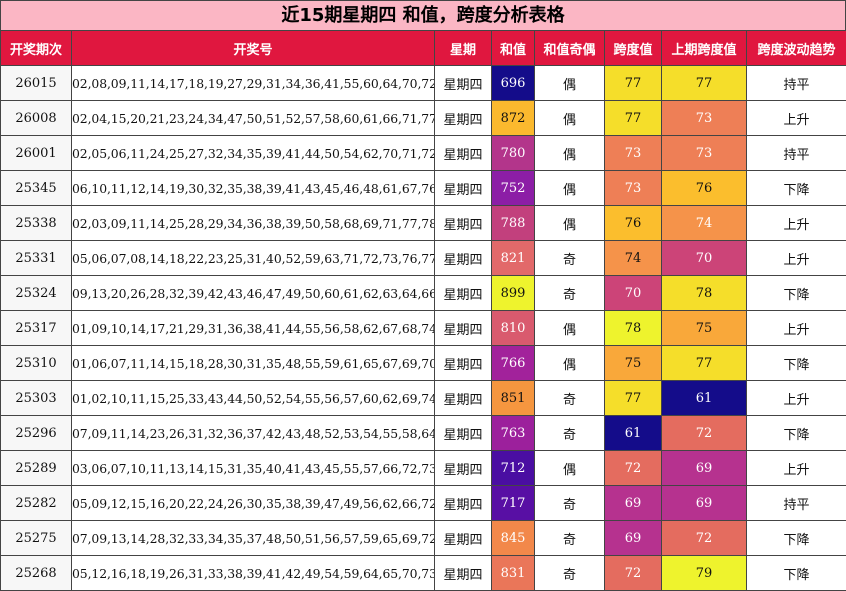 The image size is (846, 591). Describe the element at coordinates (513, 398) in the screenshot. I see `sum-cell: 851` at that location.